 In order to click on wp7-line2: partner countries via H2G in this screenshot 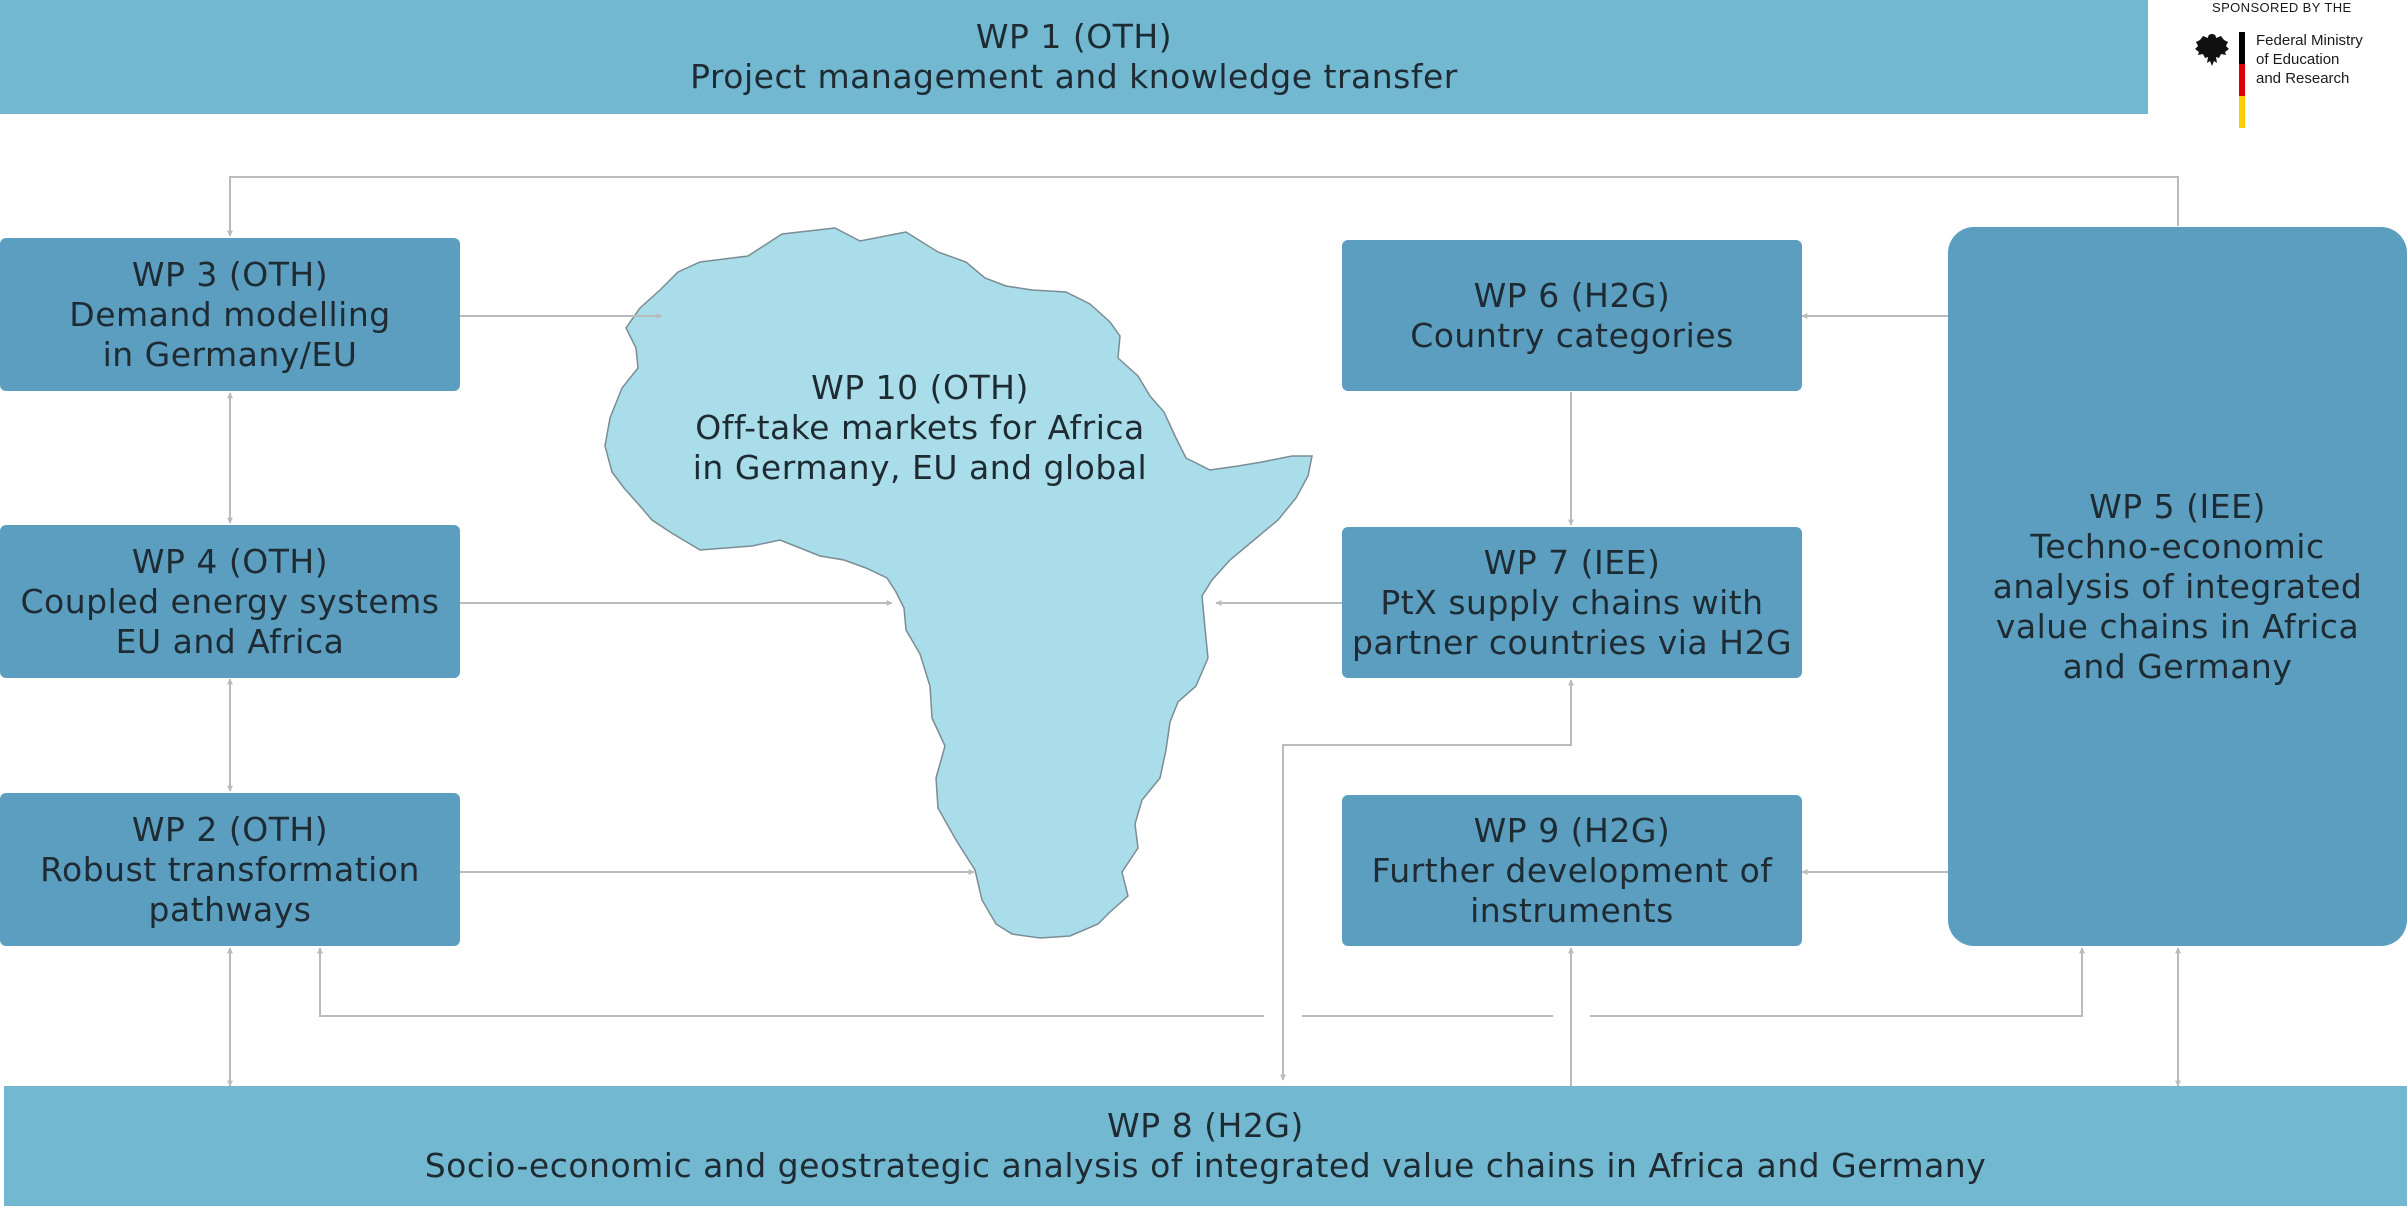, I will do `click(1572, 642)`.